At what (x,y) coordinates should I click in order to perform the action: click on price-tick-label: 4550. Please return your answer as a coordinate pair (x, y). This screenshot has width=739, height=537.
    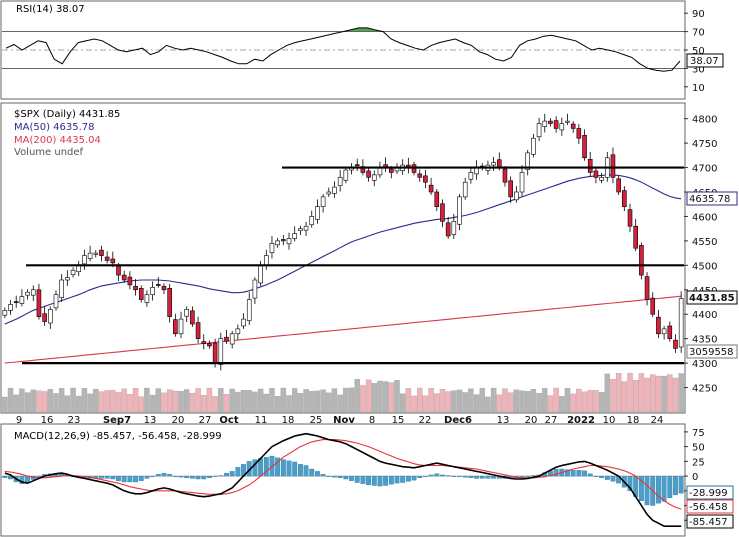
    Looking at the image, I should click on (704, 242).